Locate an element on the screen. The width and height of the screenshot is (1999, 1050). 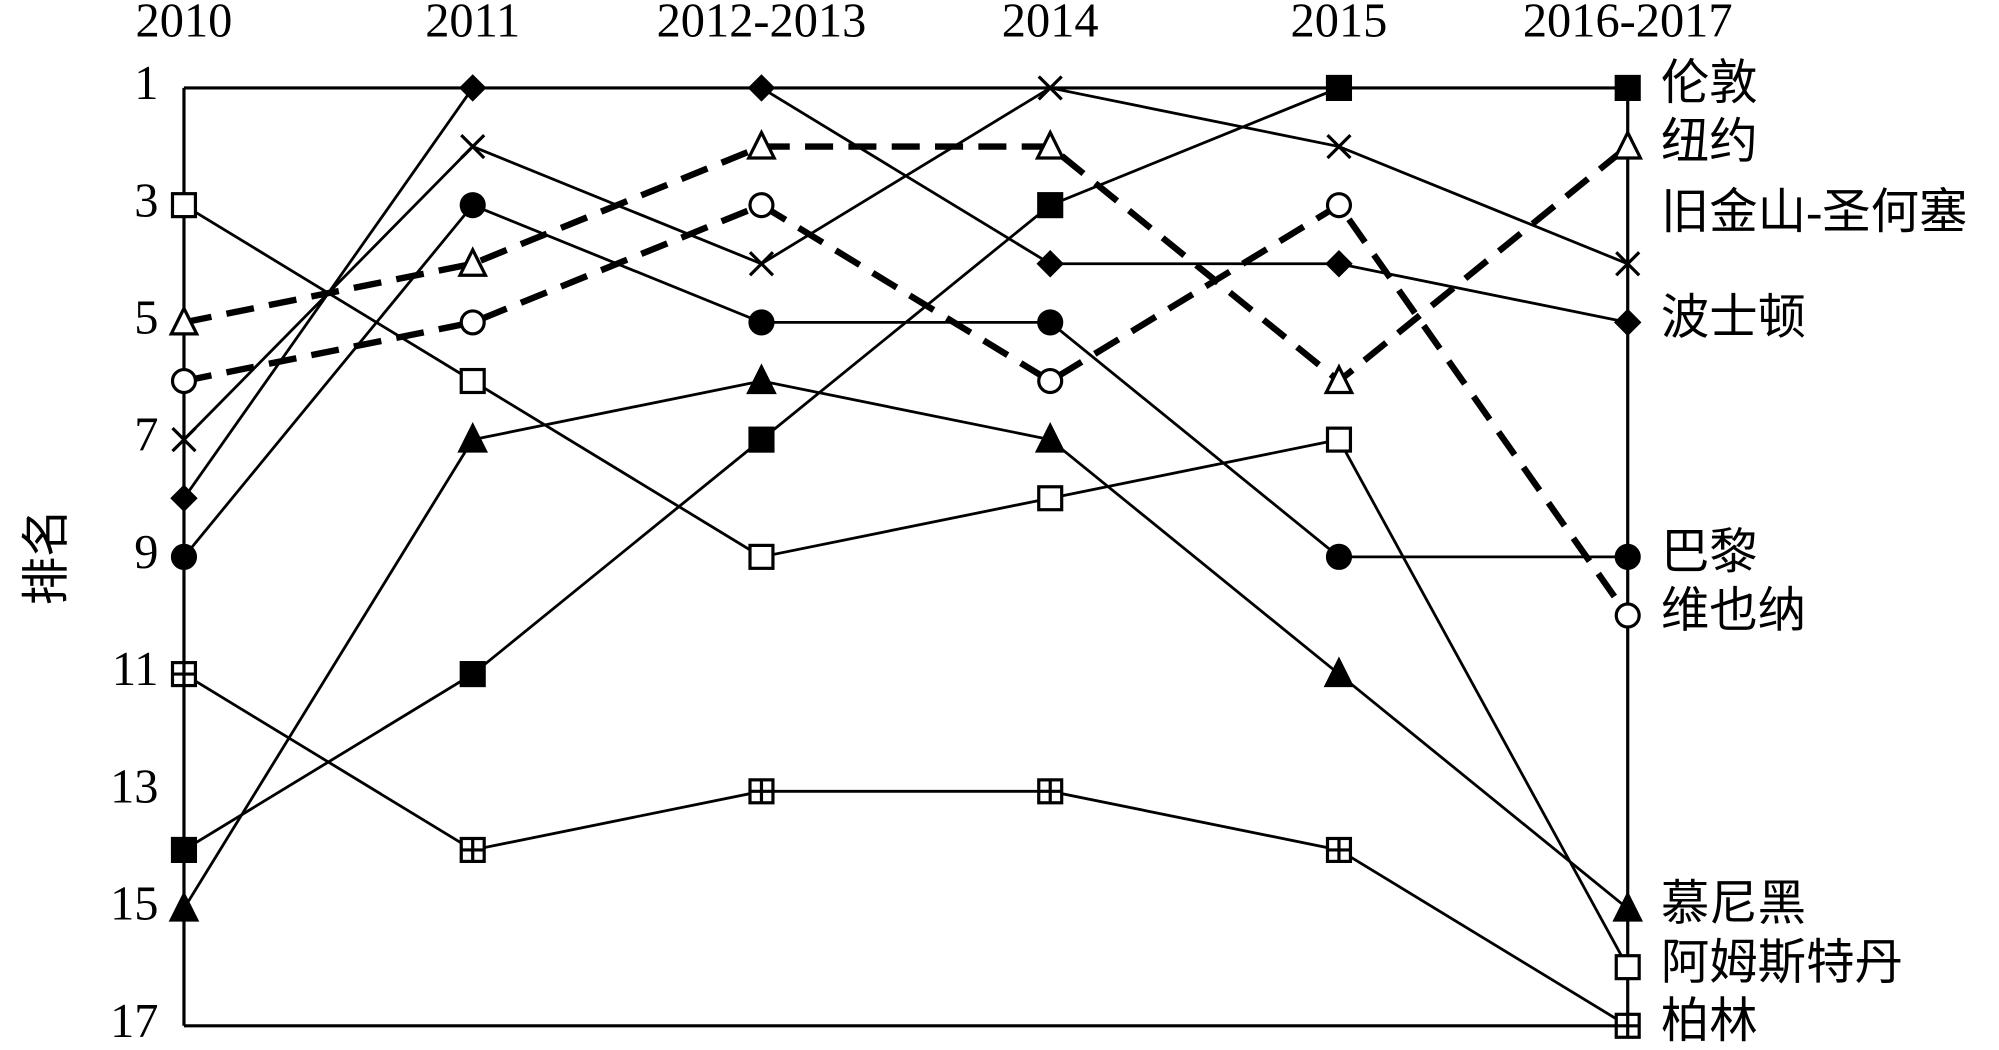
x-tick-label: 2010 is located at coordinates (184, 24).